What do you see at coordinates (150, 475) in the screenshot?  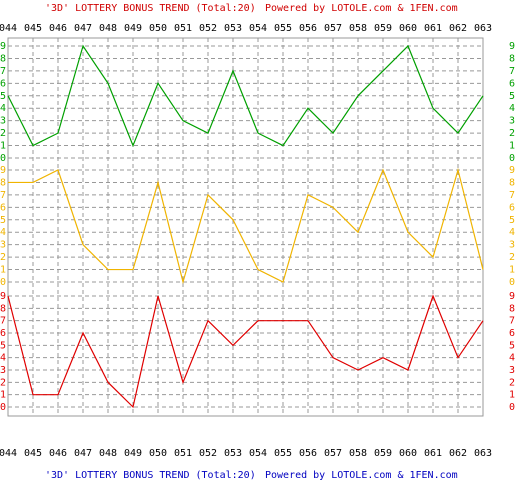 I see `footer-title: '3D' LOTTERY BONUS TREND (Total:20)` at bounding box center [150, 475].